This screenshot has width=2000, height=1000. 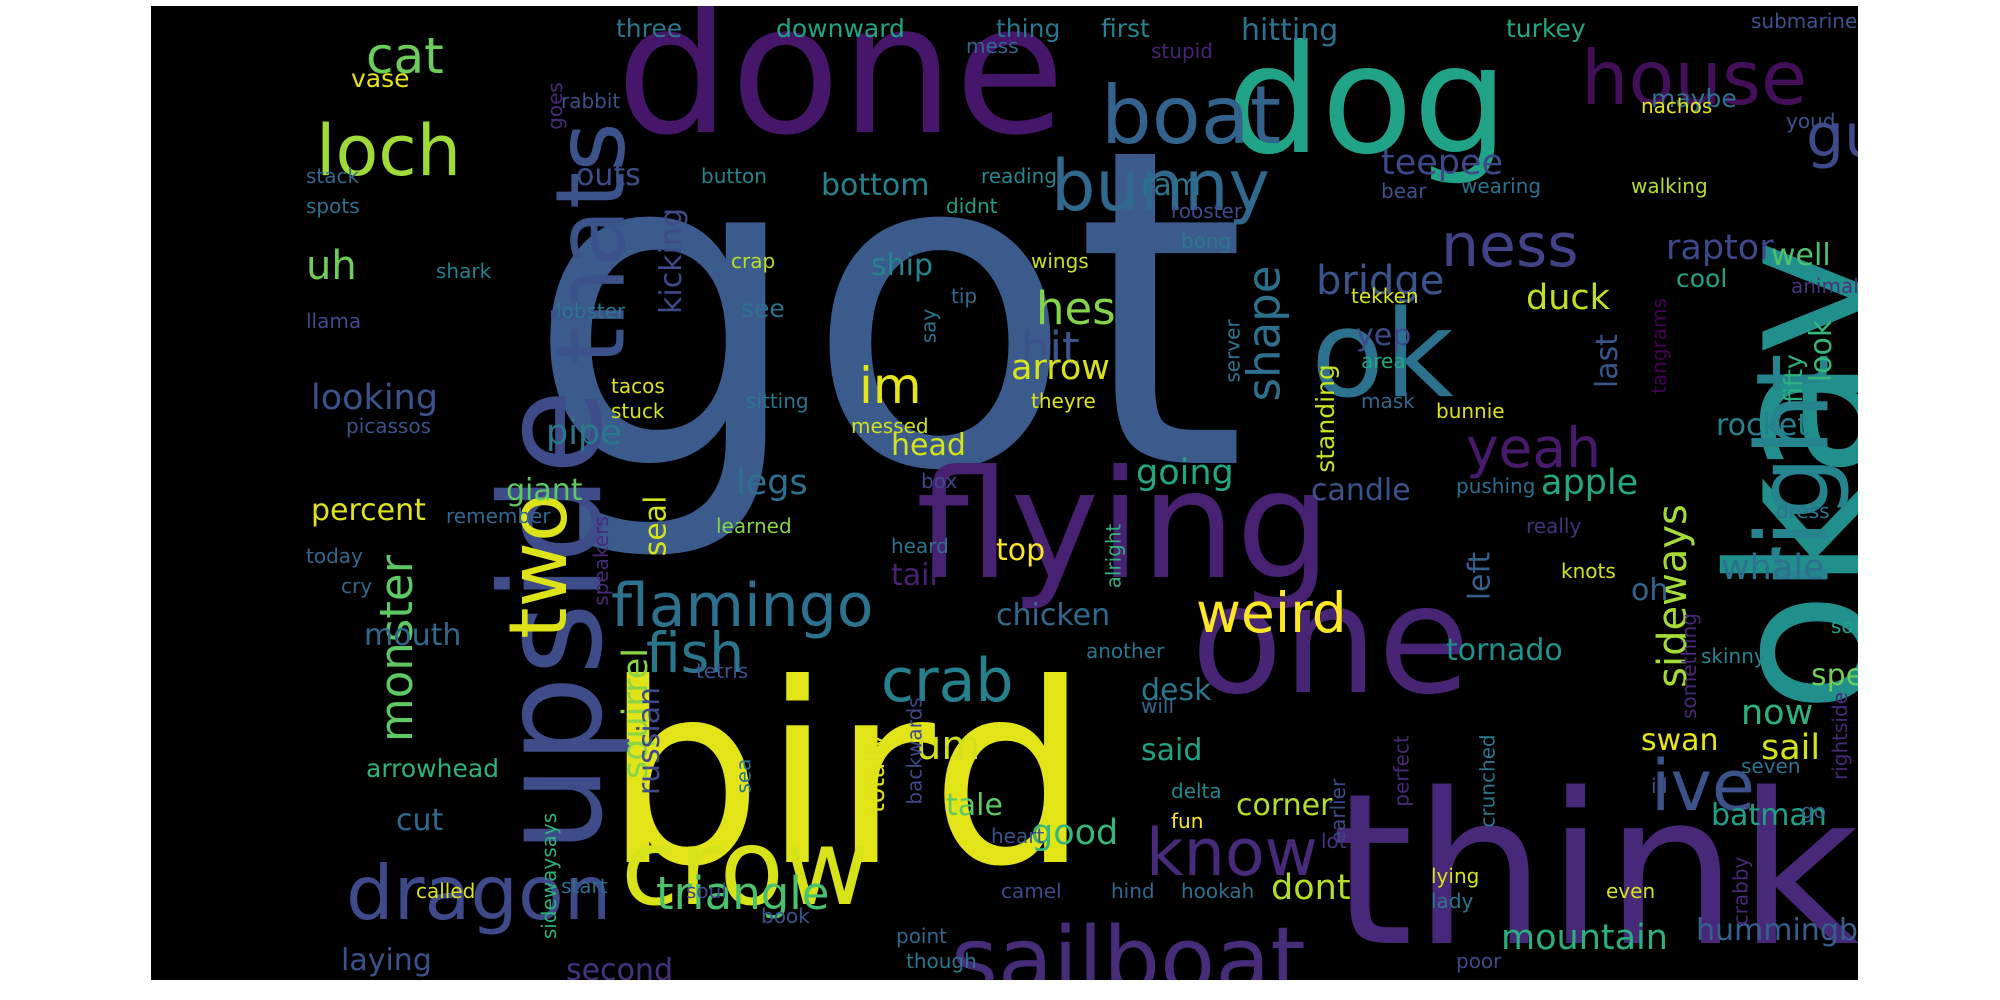 I want to click on word-flying: flying, so click(x=1124, y=526).